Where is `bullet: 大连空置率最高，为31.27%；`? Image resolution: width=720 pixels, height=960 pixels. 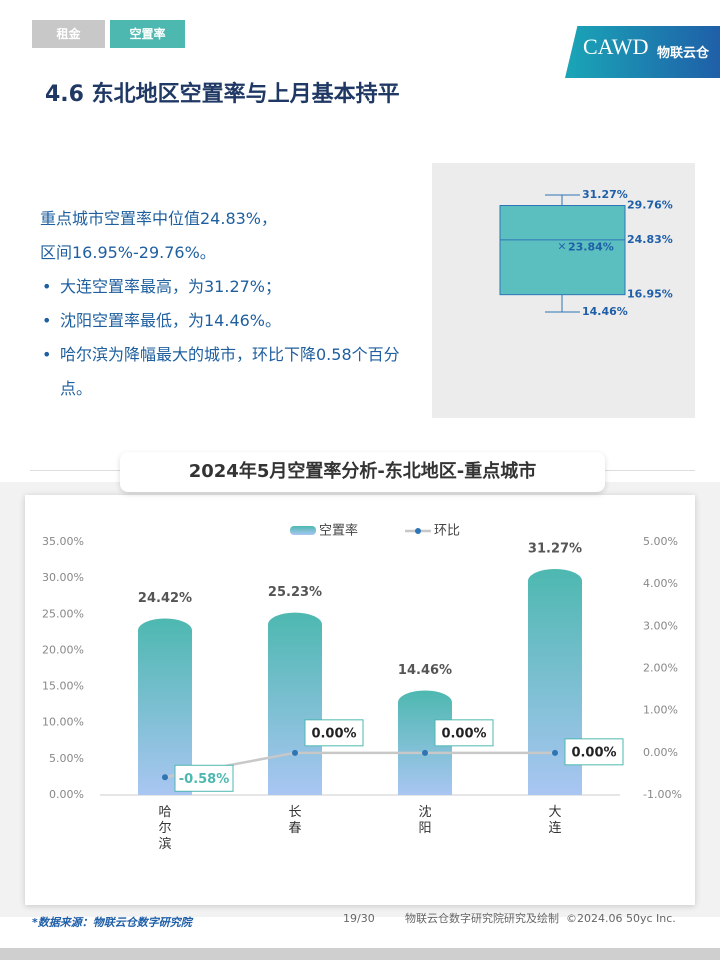
bullet: 大连空置率最高，为31.27%； is located at coordinates (227, 287).